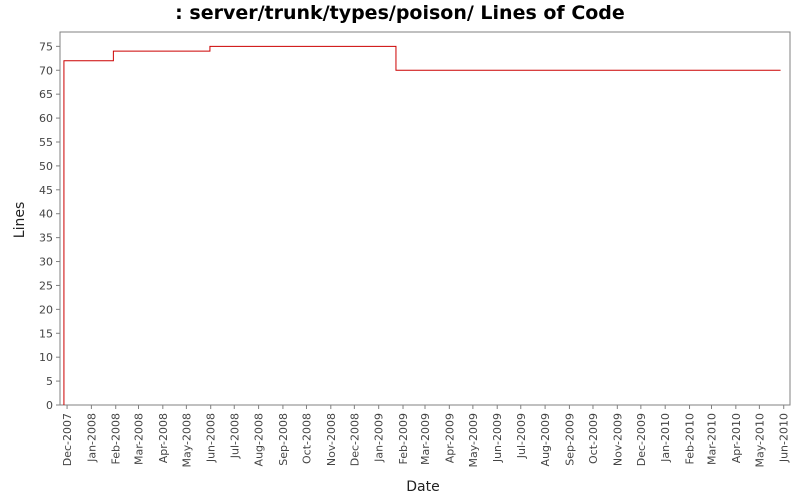 Image resolution: width=800 pixels, height=500 pixels. Describe the element at coordinates (46, 309) in the screenshot. I see `y-tick-label: 20` at that location.